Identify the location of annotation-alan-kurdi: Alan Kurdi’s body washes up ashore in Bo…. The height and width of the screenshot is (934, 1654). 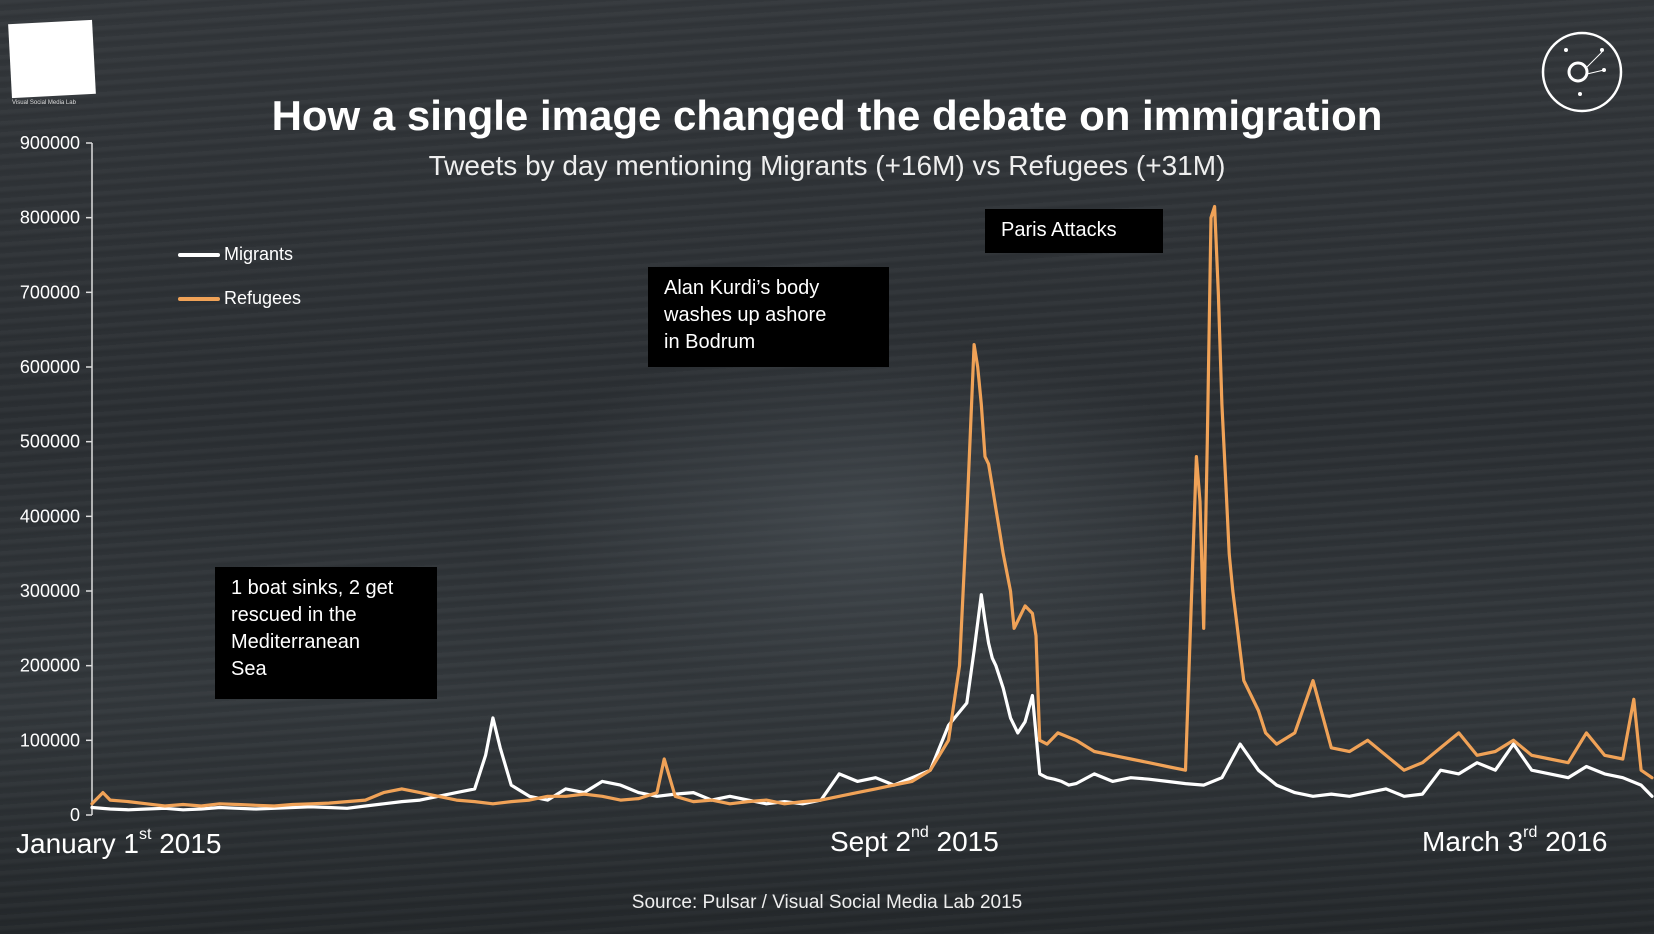
(768, 317).